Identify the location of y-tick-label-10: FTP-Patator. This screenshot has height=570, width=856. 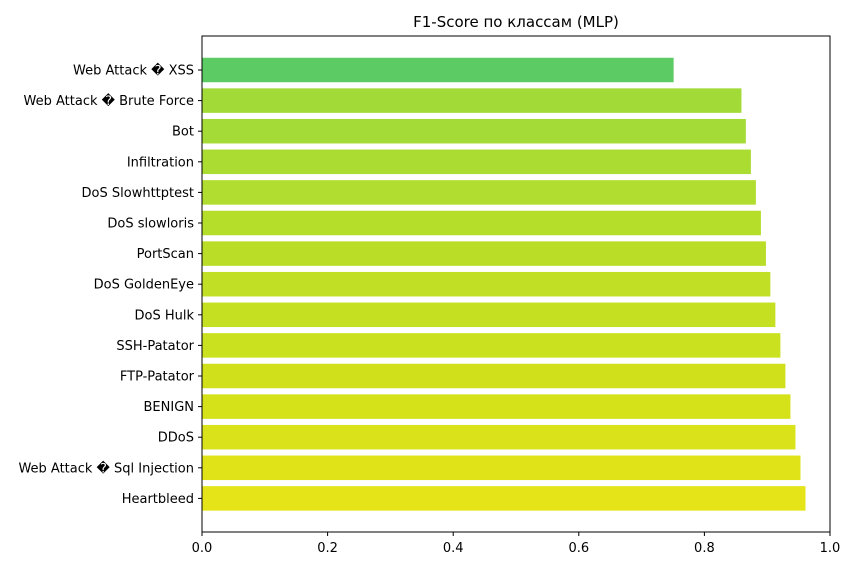
(157, 377).